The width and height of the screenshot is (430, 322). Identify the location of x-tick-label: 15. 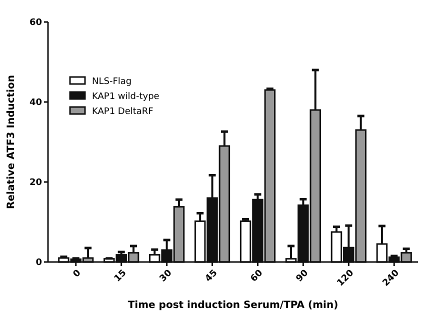
(120, 276).